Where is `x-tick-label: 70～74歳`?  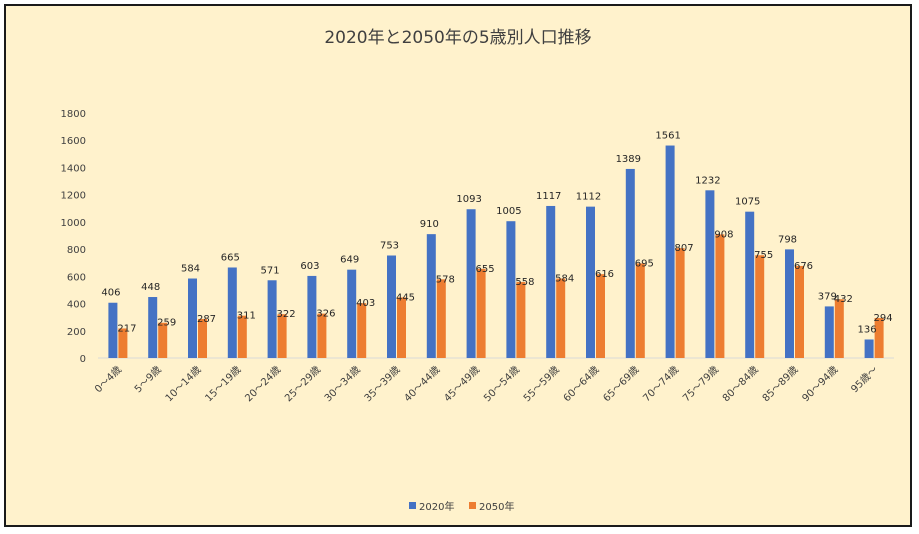 x-tick-label: 70～74歳 is located at coordinates (661, 384).